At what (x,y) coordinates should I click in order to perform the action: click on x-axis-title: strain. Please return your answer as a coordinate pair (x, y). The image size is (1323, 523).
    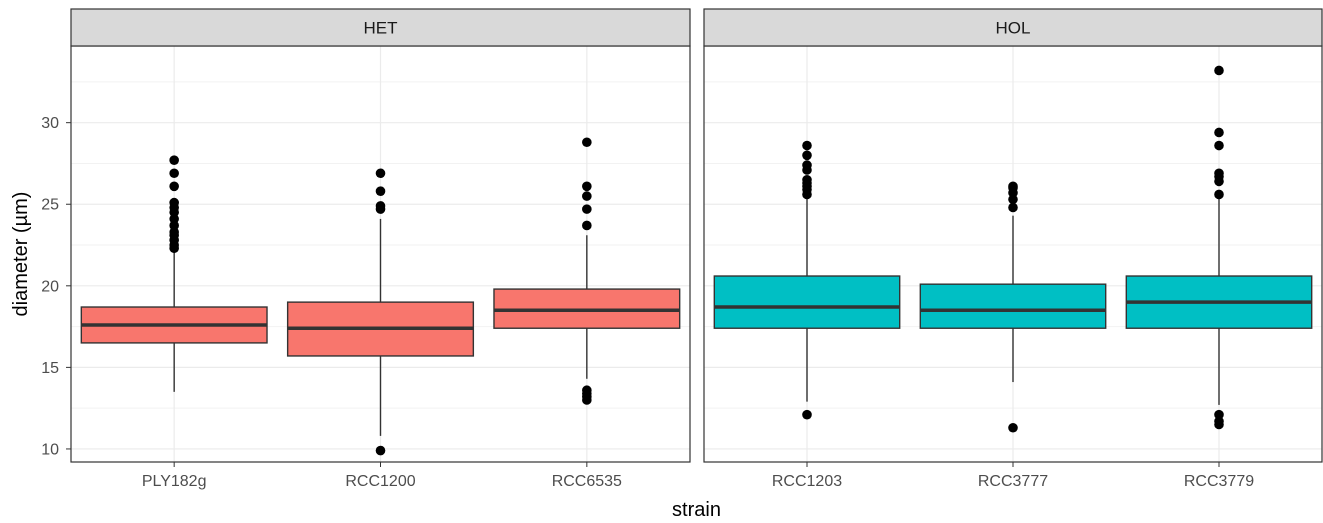
    Looking at the image, I should click on (696, 510).